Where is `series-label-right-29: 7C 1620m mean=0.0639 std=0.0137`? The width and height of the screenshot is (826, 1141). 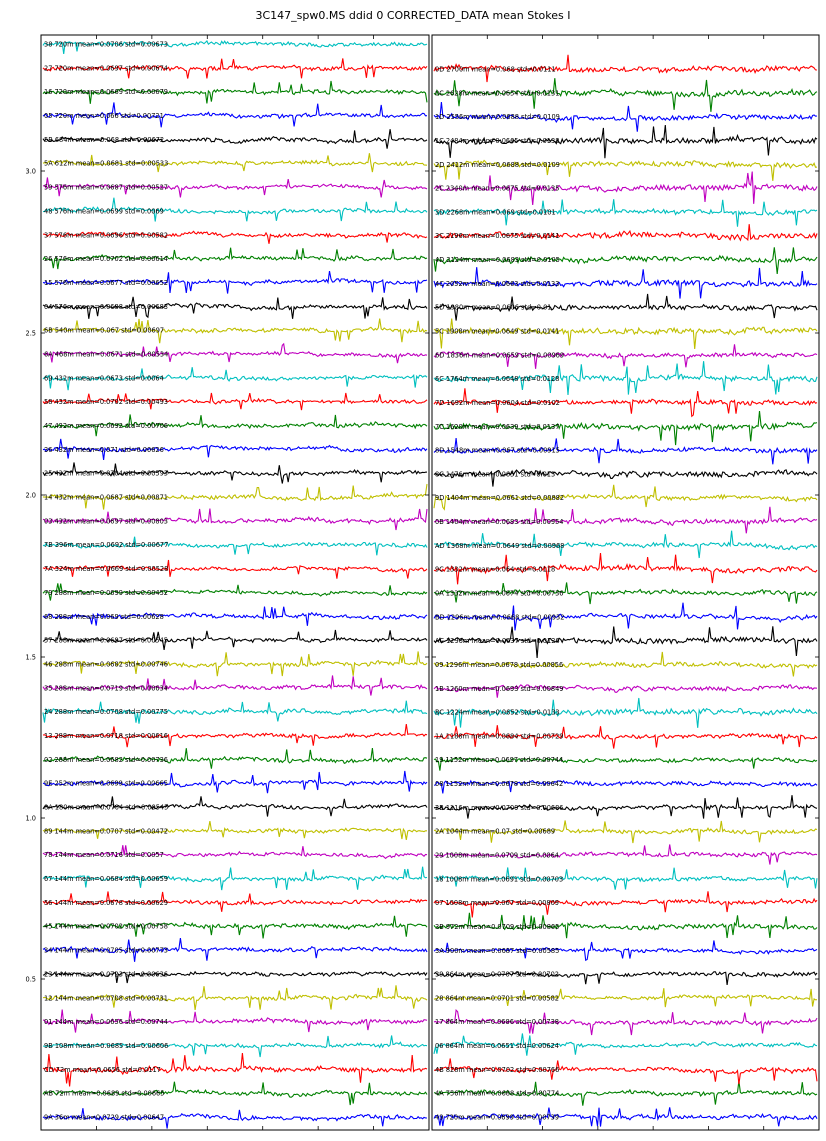 series-label-right-29: 7C 1620m mean=0.0639 std=0.0137 is located at coordinates (497, 427).